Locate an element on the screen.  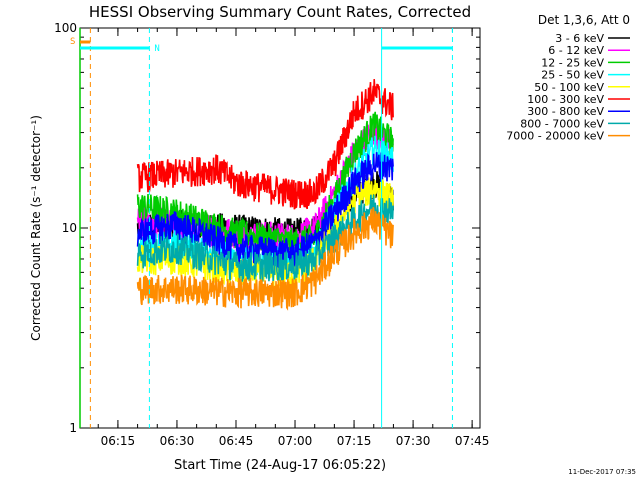
marker-s-label: S is located at coordinates (72, 42).